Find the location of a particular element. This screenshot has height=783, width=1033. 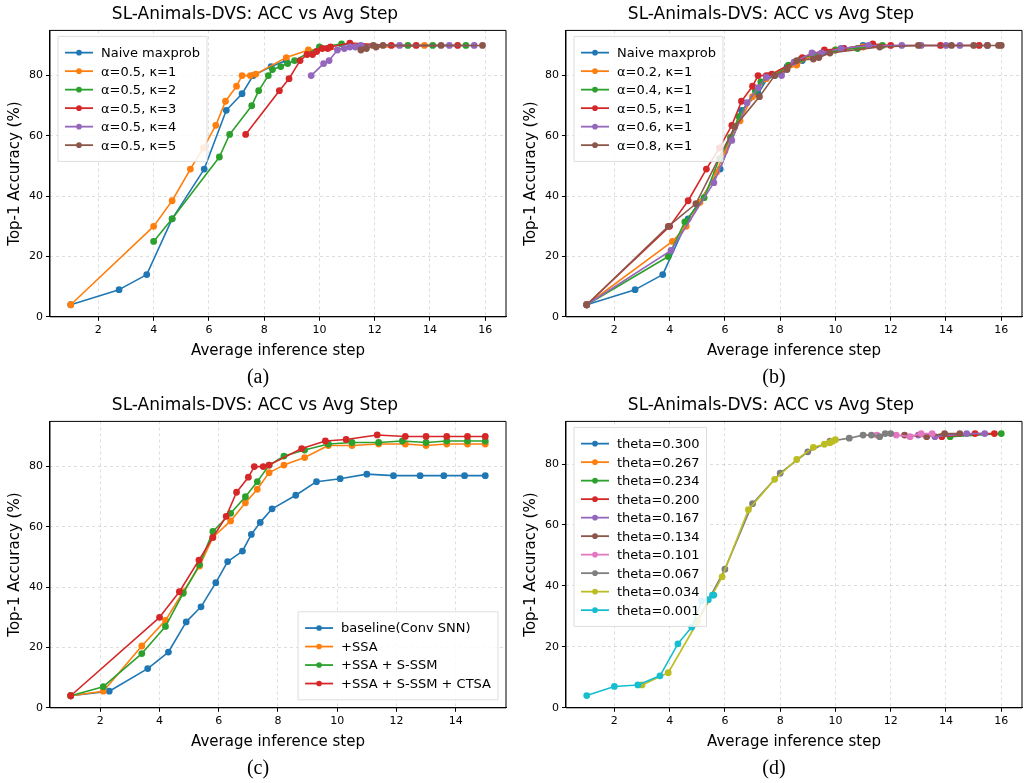

text: (c) is located at coordinates (258, 768).